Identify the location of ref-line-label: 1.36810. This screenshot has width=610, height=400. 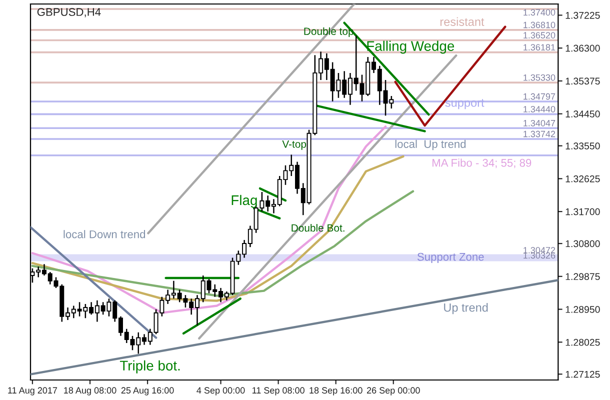
(540, 25).